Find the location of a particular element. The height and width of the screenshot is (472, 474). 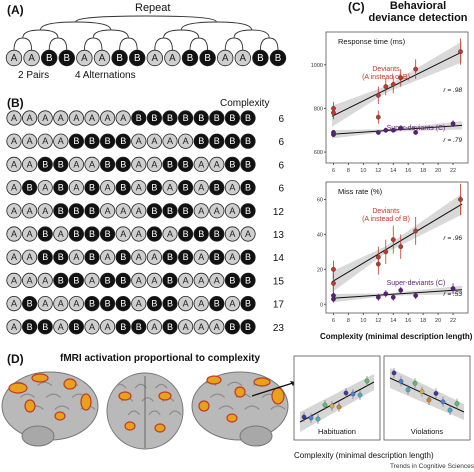

confidence-band is located at coordinates (427, 394).